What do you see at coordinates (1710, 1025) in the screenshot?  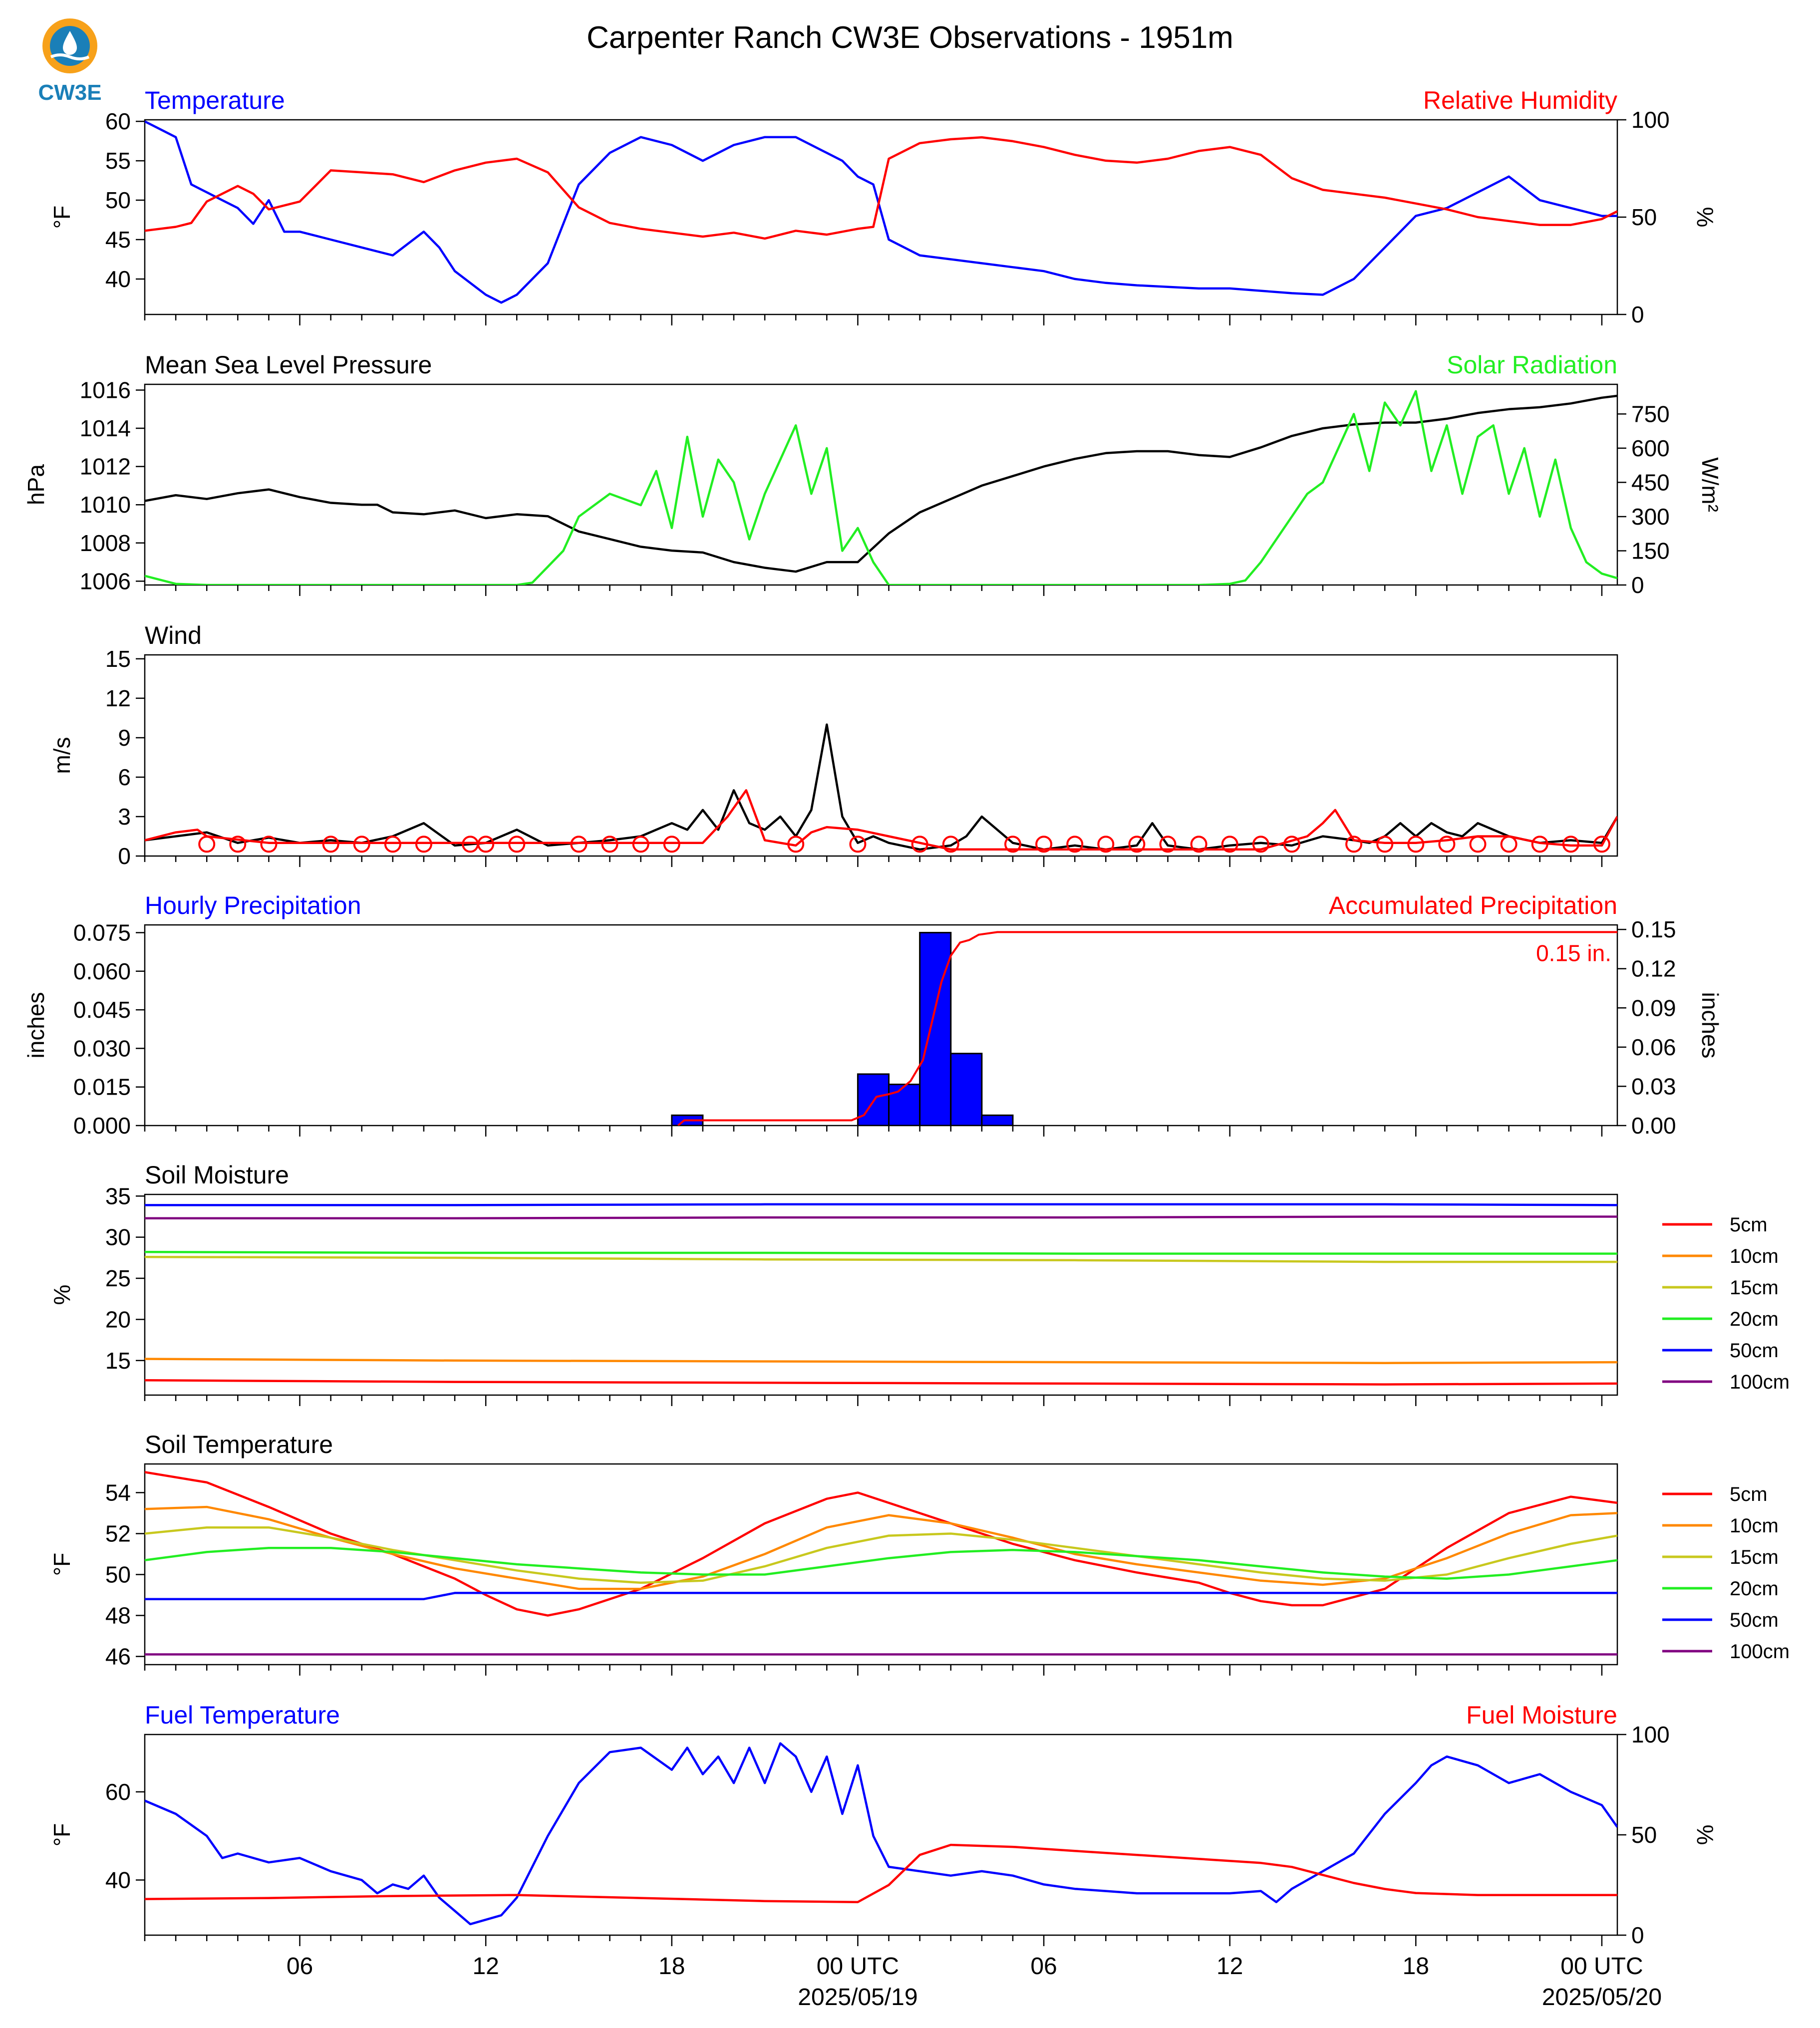 I see `precipitation-ylabel-right: inches` at bounding box center [1710, 1025].